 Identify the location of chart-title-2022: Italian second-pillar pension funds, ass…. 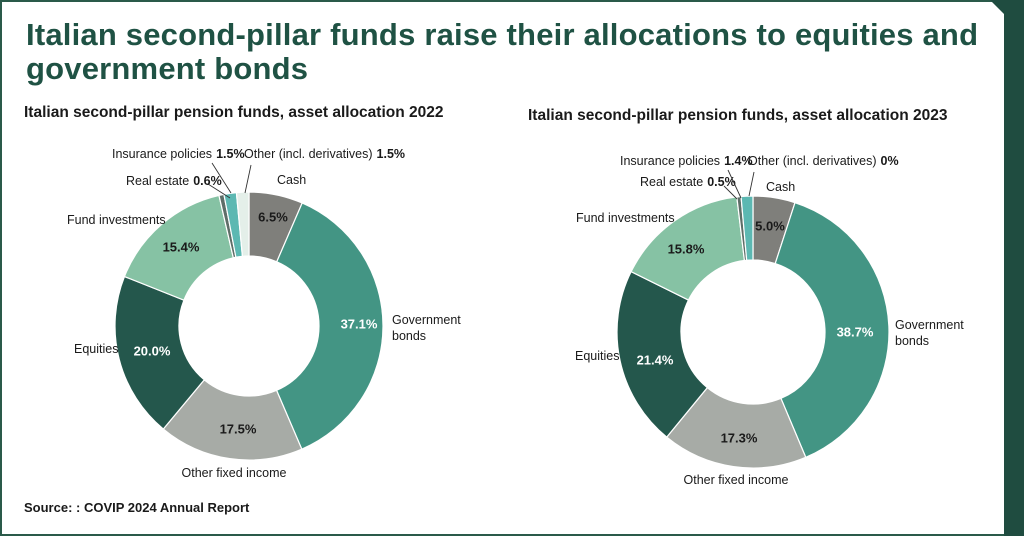
(234, 112).